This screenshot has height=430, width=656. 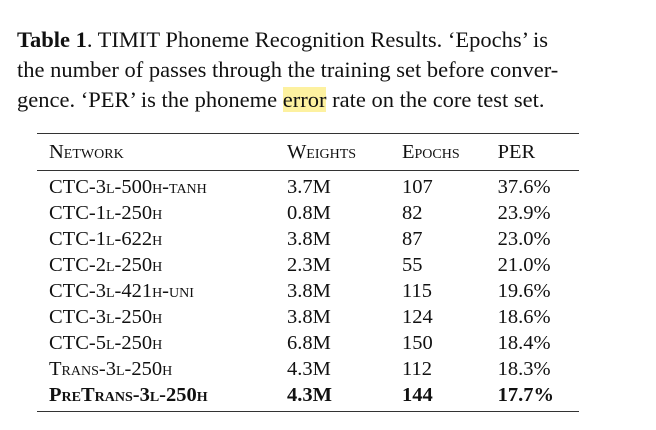 I want to click on table-header-row: Network Weights Epochs PER, so click(x=308, y=152).